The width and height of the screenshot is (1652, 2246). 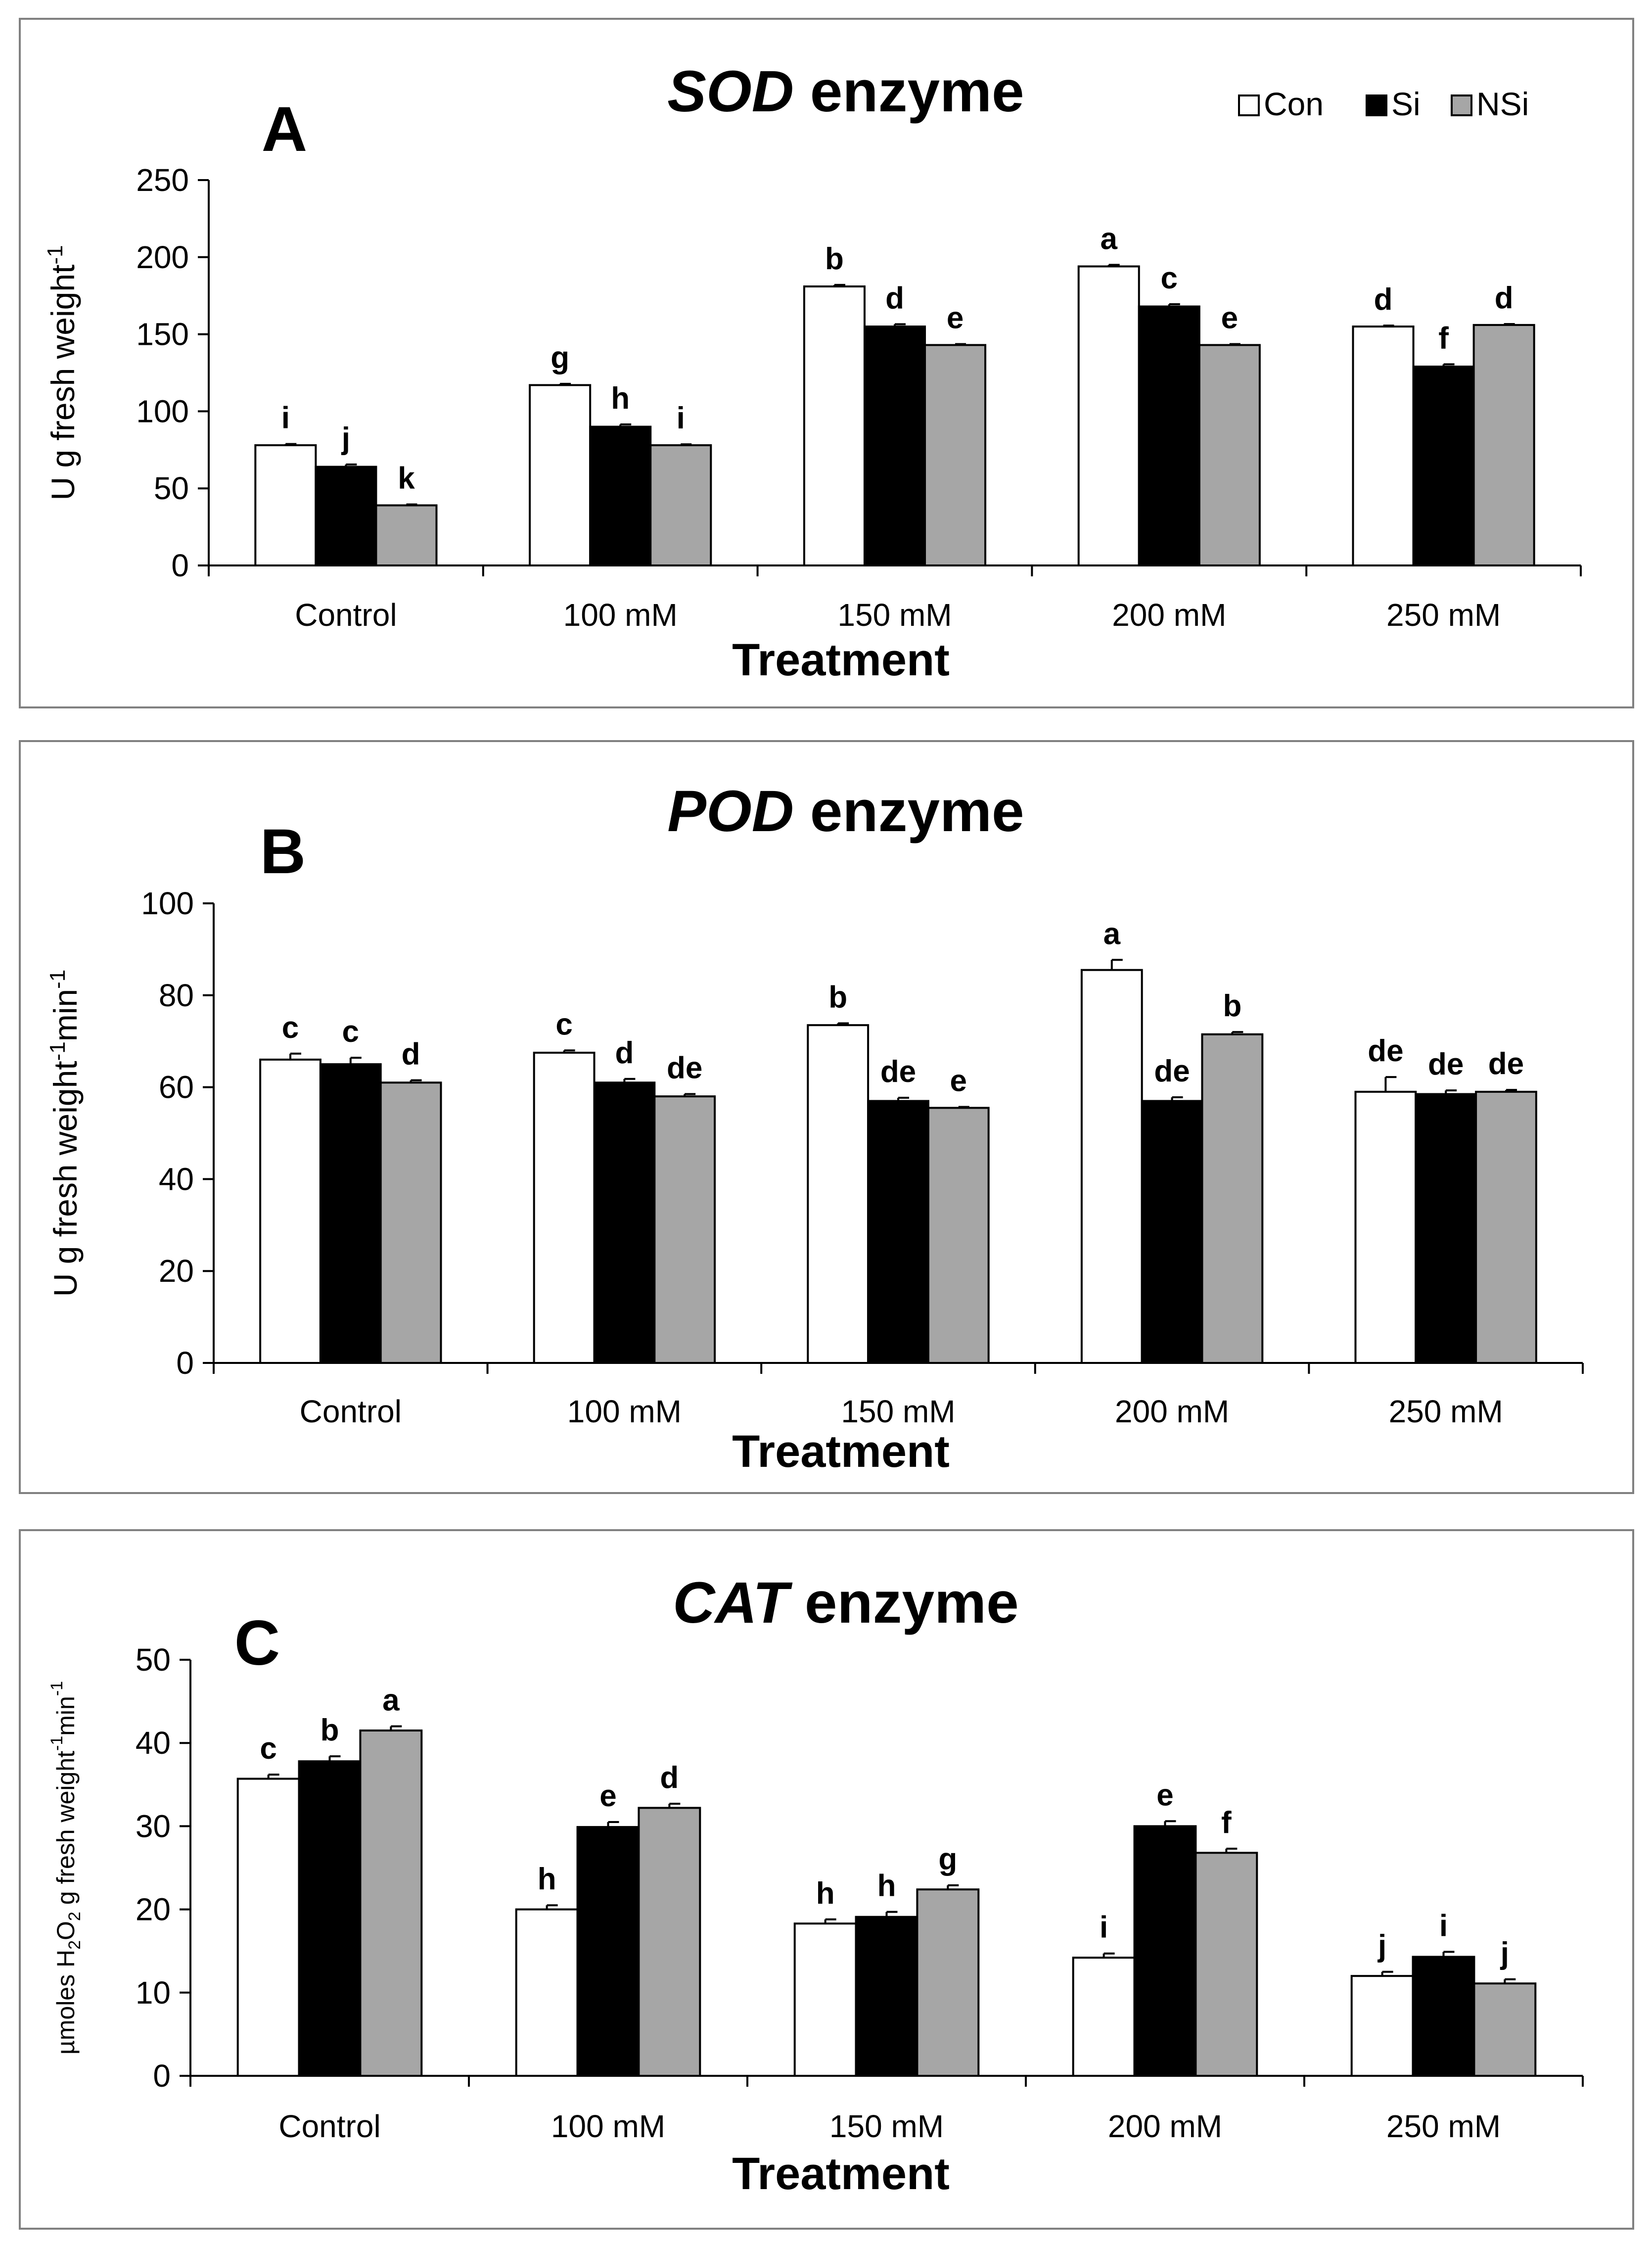 I want to click on y-tick-label: 200, so click(x=162, y=257).